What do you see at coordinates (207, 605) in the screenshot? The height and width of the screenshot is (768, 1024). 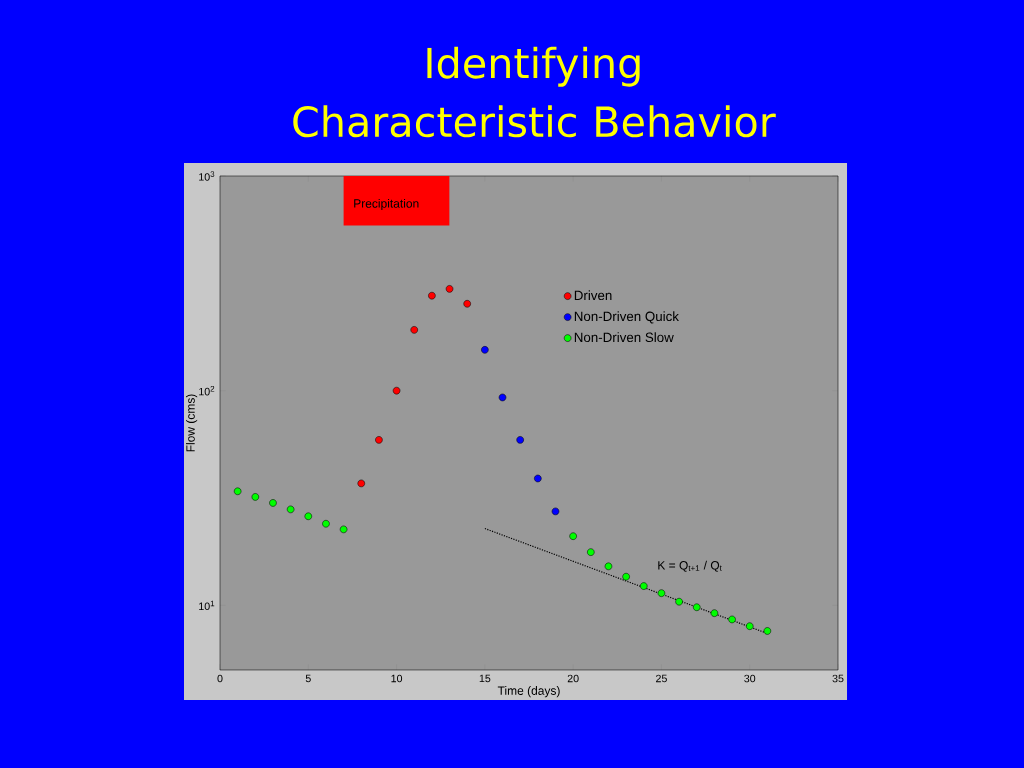 I see `y-tick-label: 10$^{1}$` at bounding box center [207, 605].